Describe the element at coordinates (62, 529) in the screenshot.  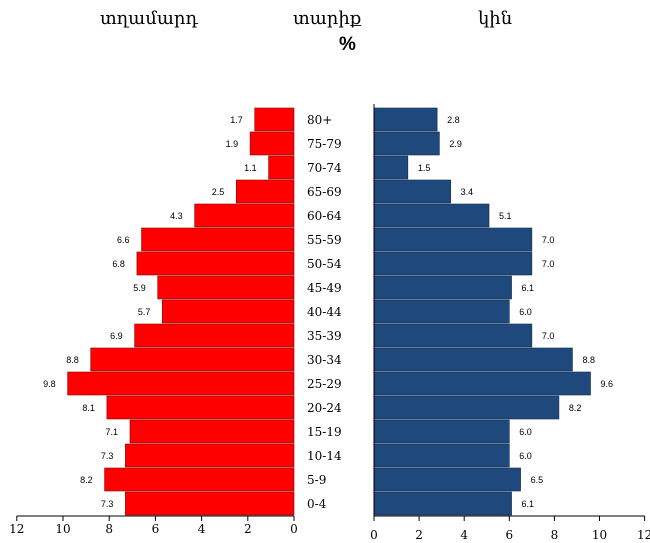
I see `male-tick-label: 10` at that location.